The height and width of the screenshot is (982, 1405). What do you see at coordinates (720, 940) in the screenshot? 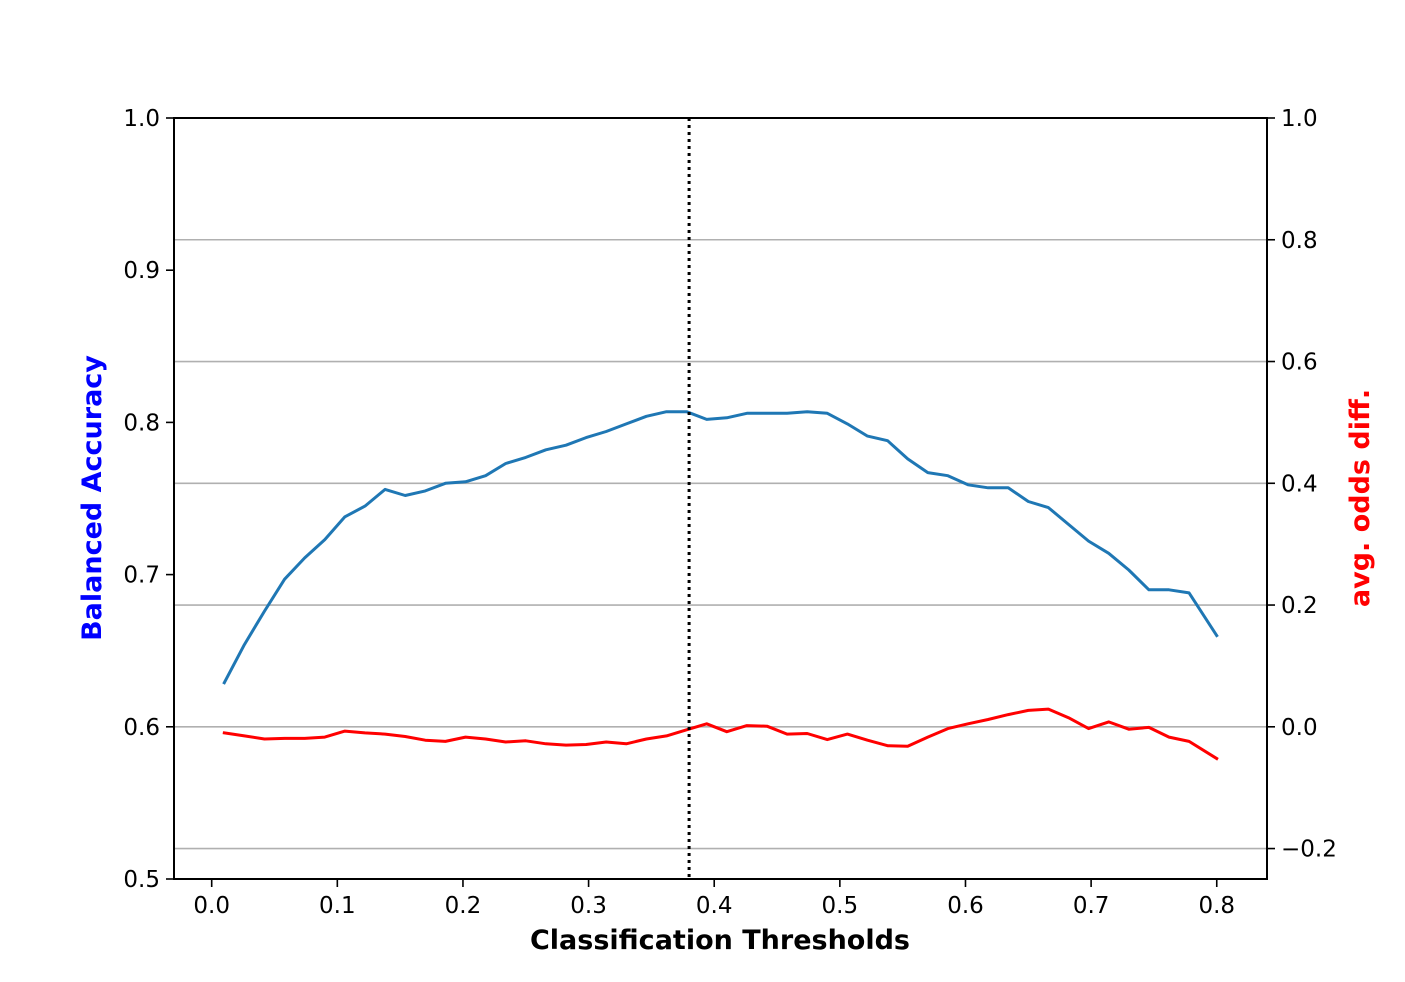
I see `x-axis-title: Classification Thresholds` at bounding box center [720, 940].